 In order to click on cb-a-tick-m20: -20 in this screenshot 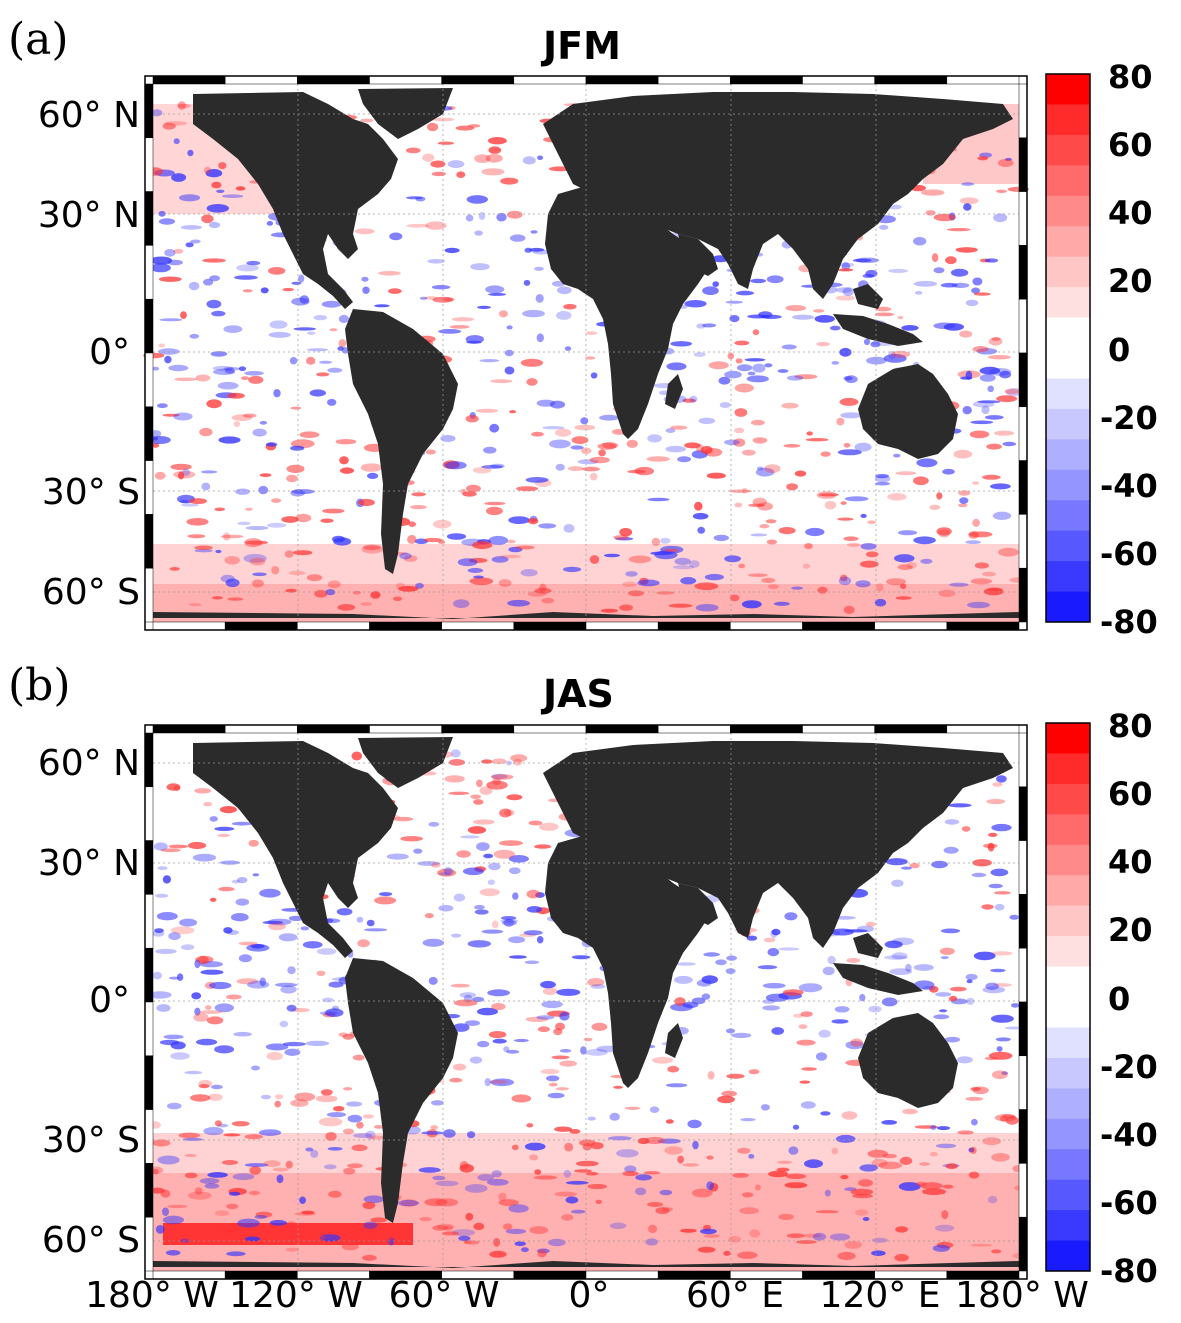, I will do `click(1129, 418)`.